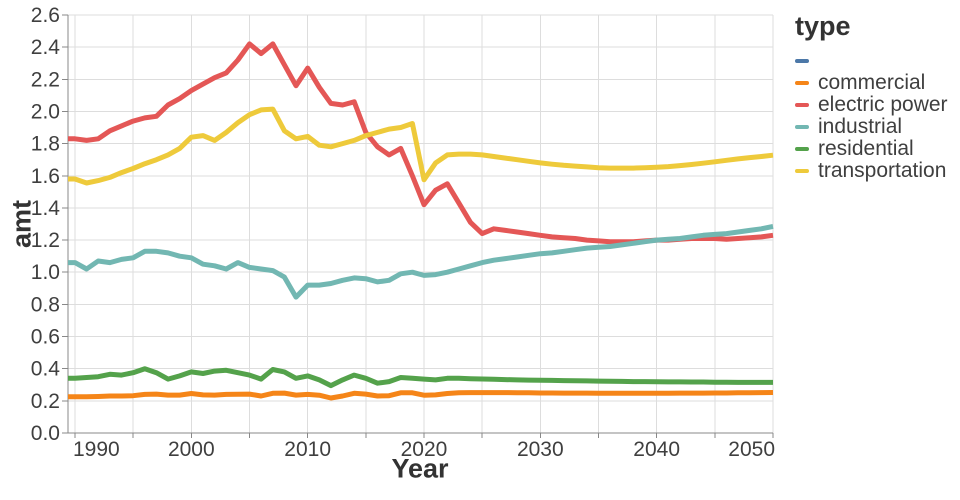 This screenshot has width=960, height=500. Describe the element at coordinates (45, 176) in the screenshot. I see `y-tick-label: 1.6` at that location.